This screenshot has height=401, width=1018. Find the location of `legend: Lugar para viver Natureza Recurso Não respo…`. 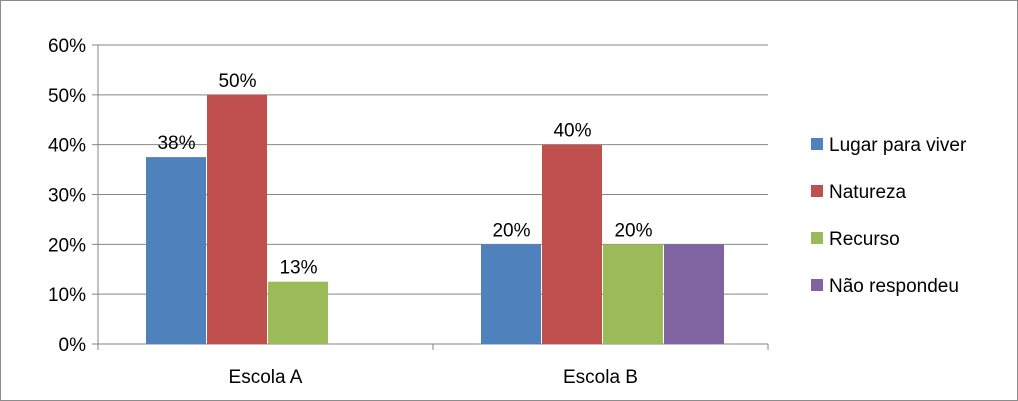

legend: Lugar para viver Natureza Recurso Não respo… is located at coordinates (889, 216).